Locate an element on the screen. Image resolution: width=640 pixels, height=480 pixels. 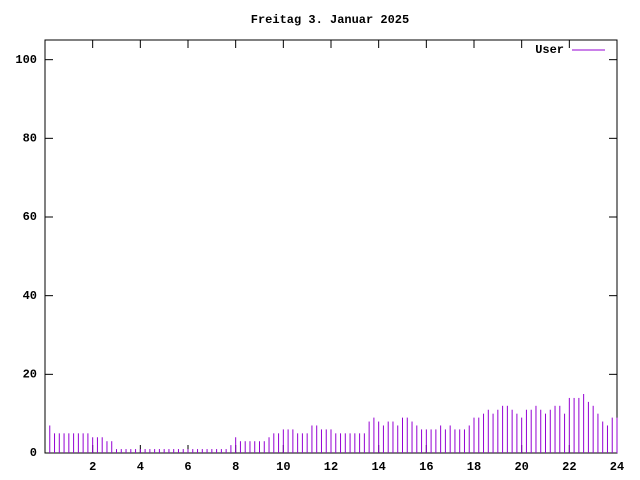
y-tick-label: 60 is located at coordinates (30, 217).